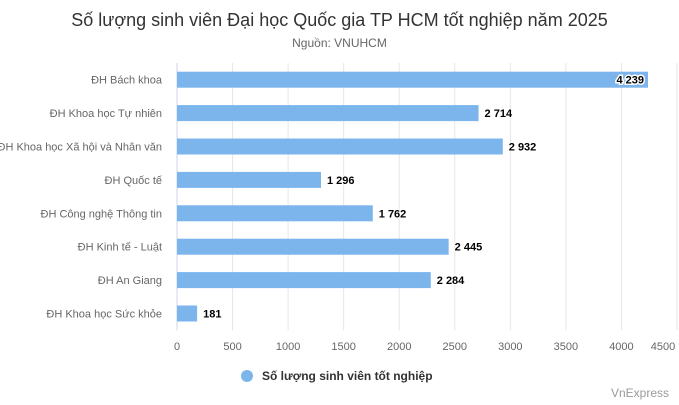 The image size is (679, 405). I want to click on x-tick-label: 1500, so click(343, 347).